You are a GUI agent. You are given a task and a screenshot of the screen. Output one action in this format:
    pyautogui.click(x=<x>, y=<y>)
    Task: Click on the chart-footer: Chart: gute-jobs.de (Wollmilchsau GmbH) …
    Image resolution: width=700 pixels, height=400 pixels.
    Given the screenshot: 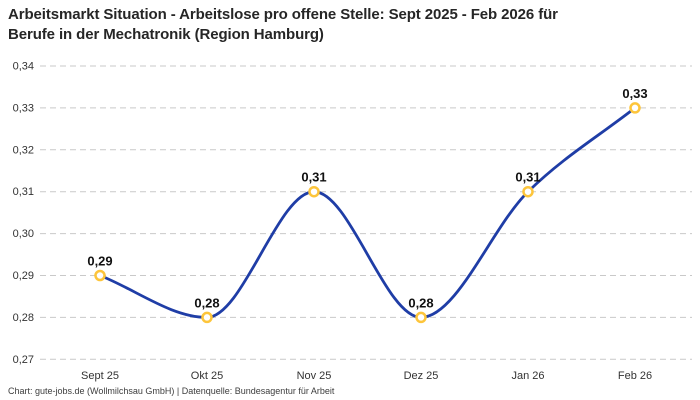 What is the action you would take?
    pyautogui.click(x=171, y=391)
    